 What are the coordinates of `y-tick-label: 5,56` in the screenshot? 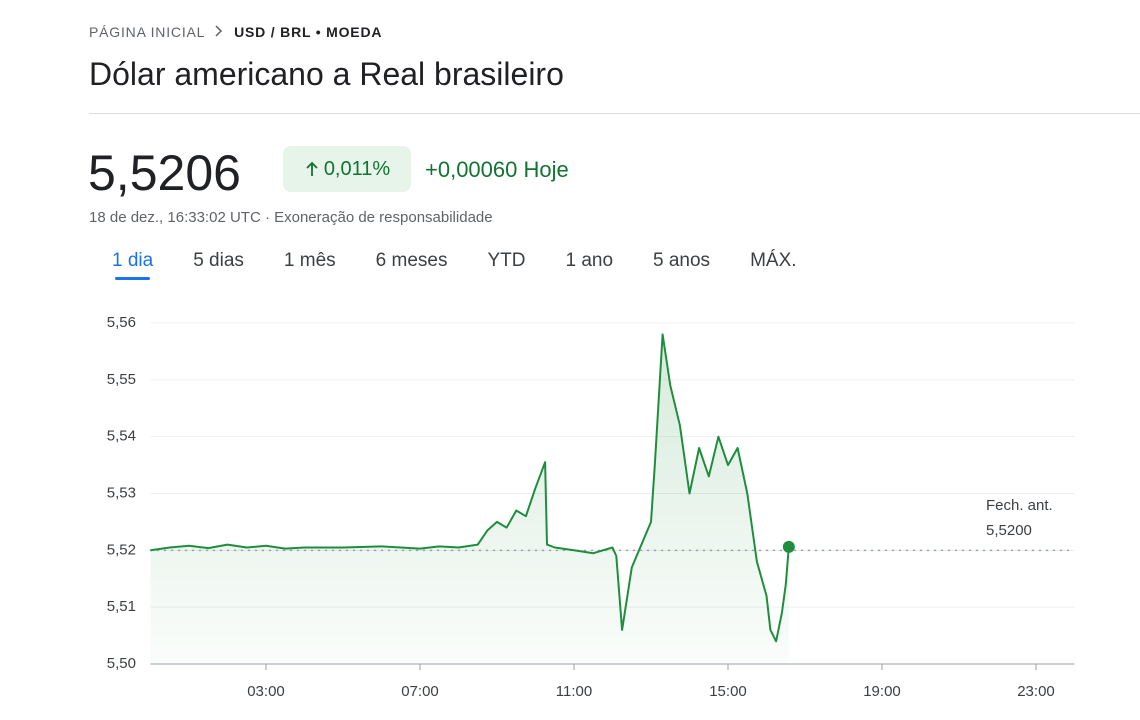 It's located at (121, 322).